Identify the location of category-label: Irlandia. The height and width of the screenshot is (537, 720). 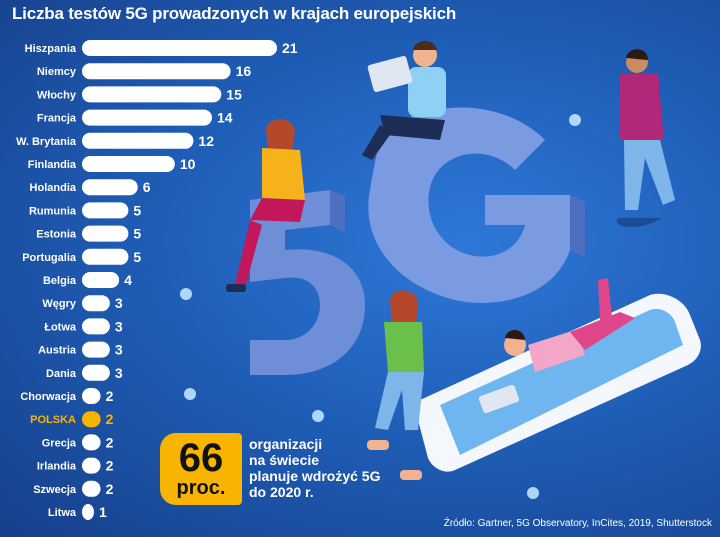
(57, 467).